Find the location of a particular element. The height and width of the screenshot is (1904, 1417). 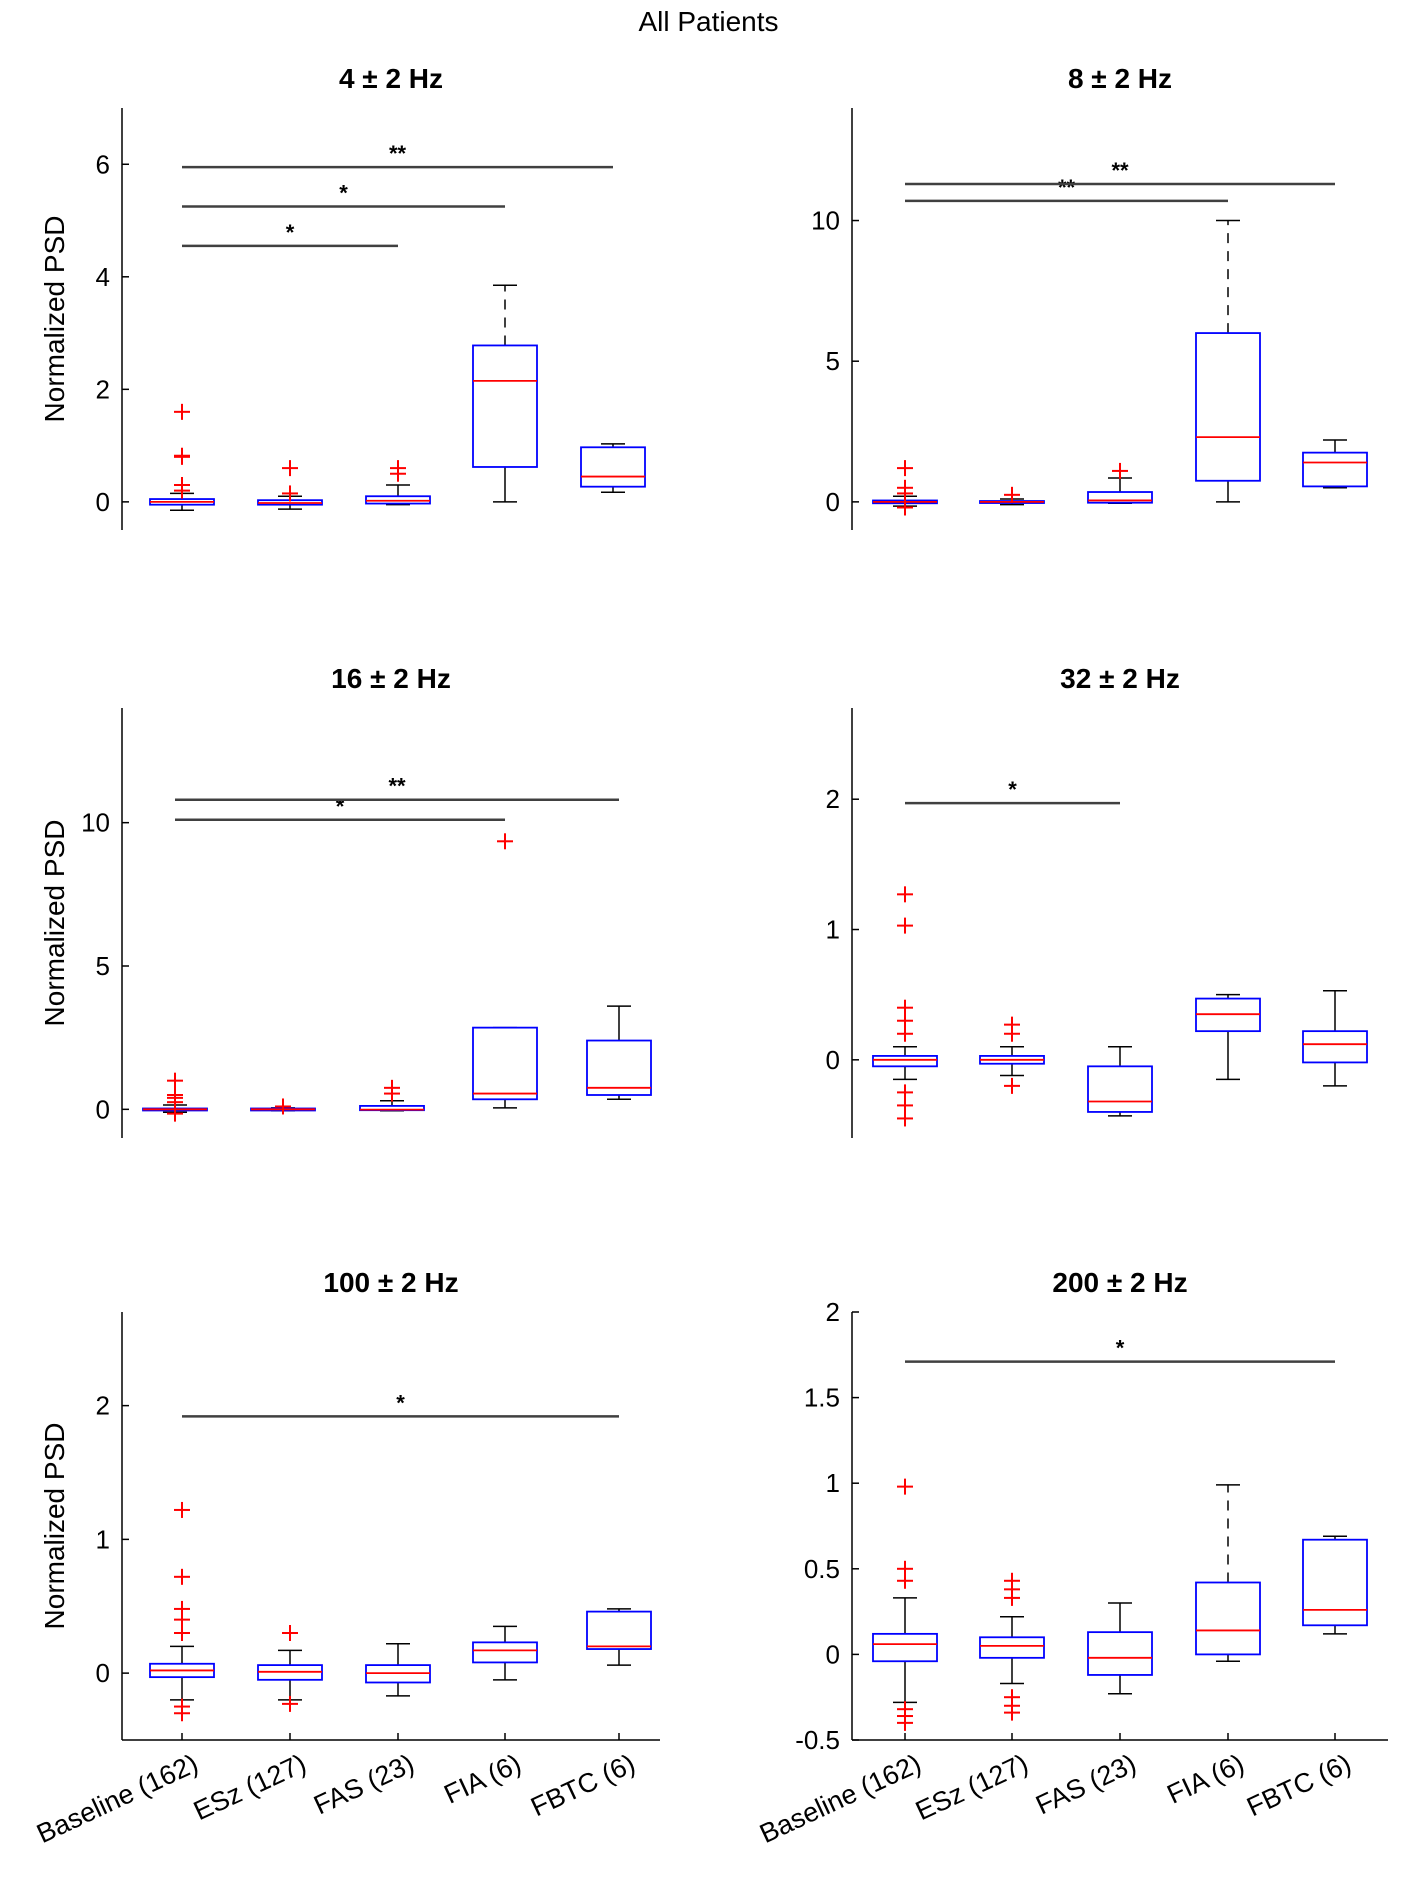

y-tick-label: 4 is located at coordinates (103, 277).